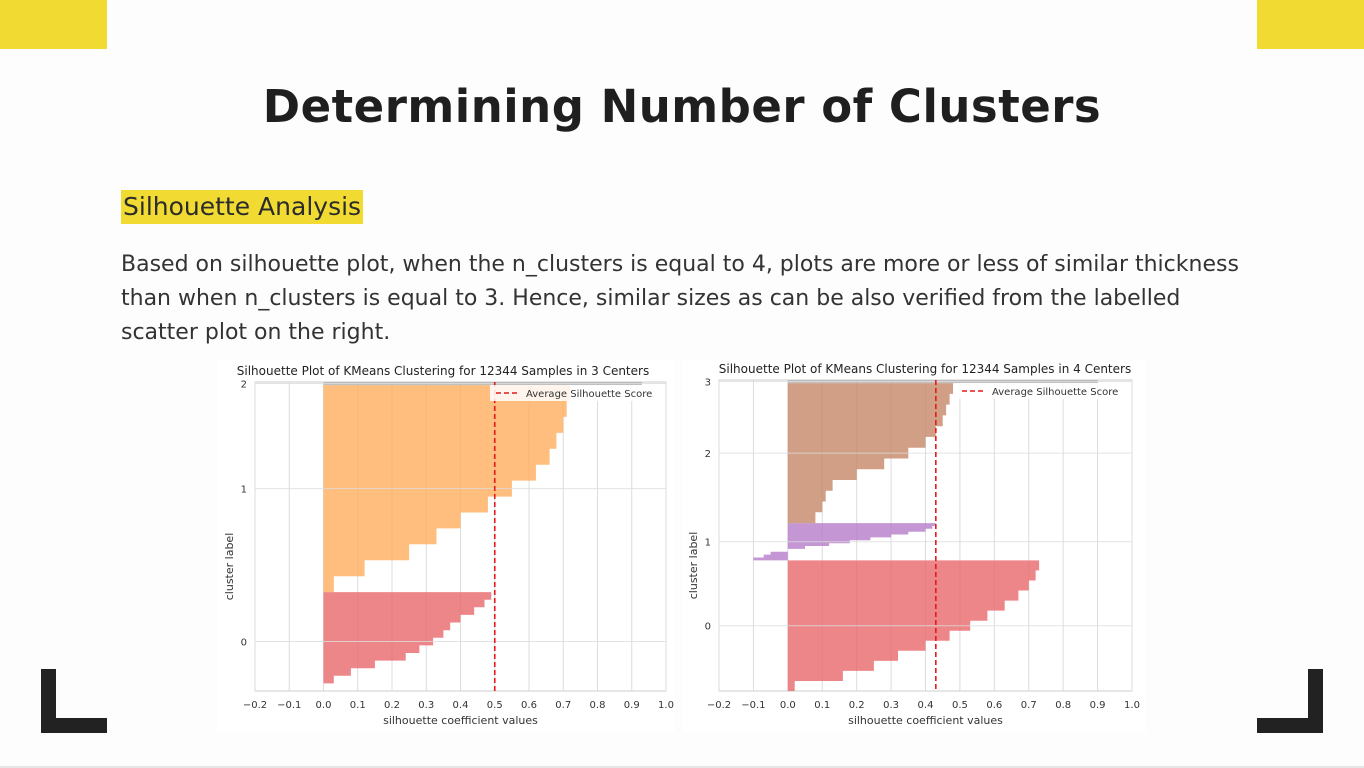 The image size is (1364, 768). Describe the element at coordinates (74, 725) in the screenshot. I see `bottom-left-bracket-horizontal` at that location.